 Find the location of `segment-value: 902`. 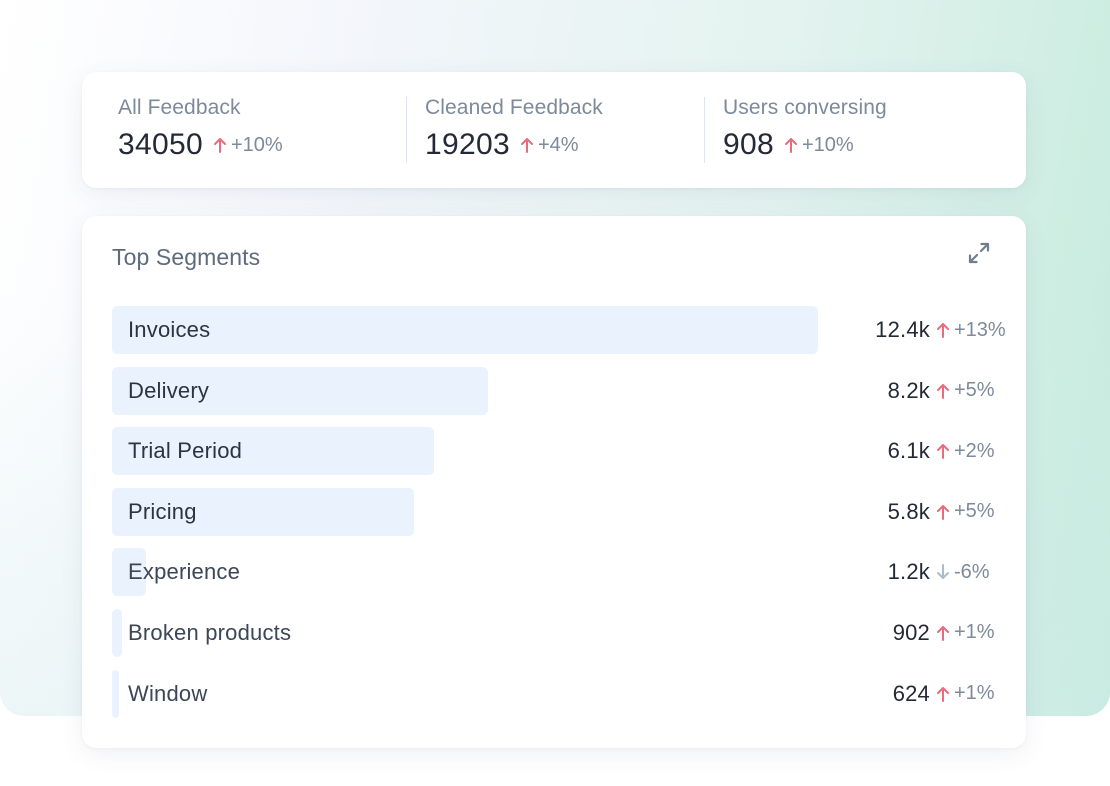

segment-value: 902 is located at coordinates (911, 632).